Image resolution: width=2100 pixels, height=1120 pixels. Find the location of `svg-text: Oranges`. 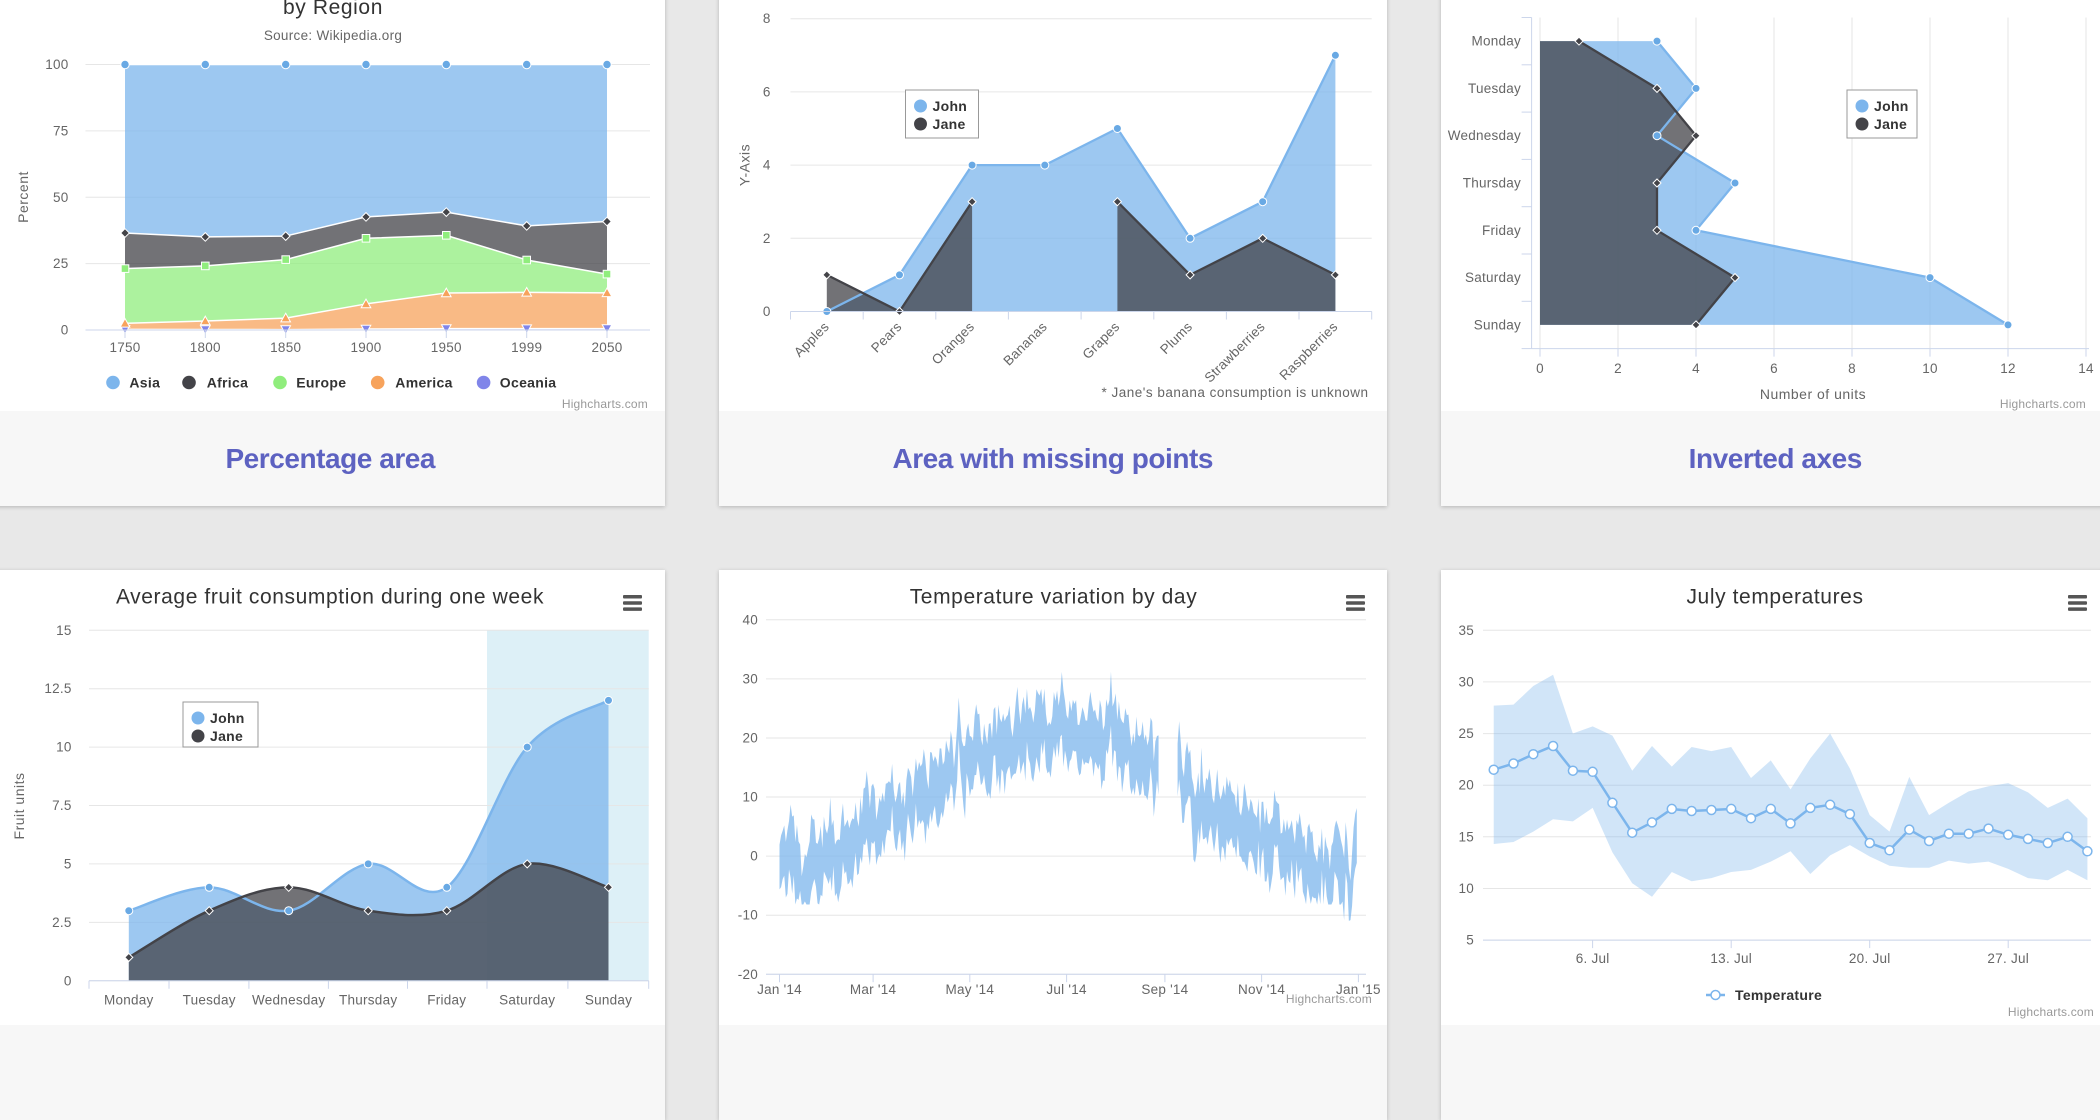

svg-text: Oranges is located at coordinates (952, 343).